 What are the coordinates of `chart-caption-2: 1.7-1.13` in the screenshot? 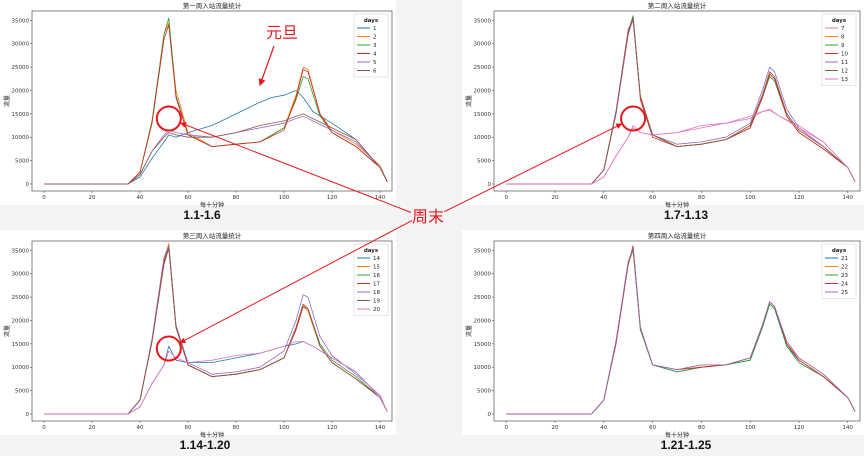 It's located at (686, 215).